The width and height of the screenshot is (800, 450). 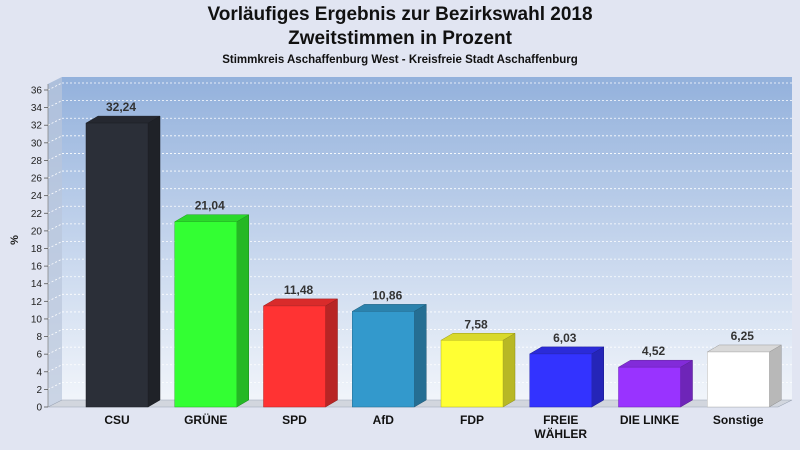 I want to click on x-tick-label: SPD, so click(x=294, y=420).